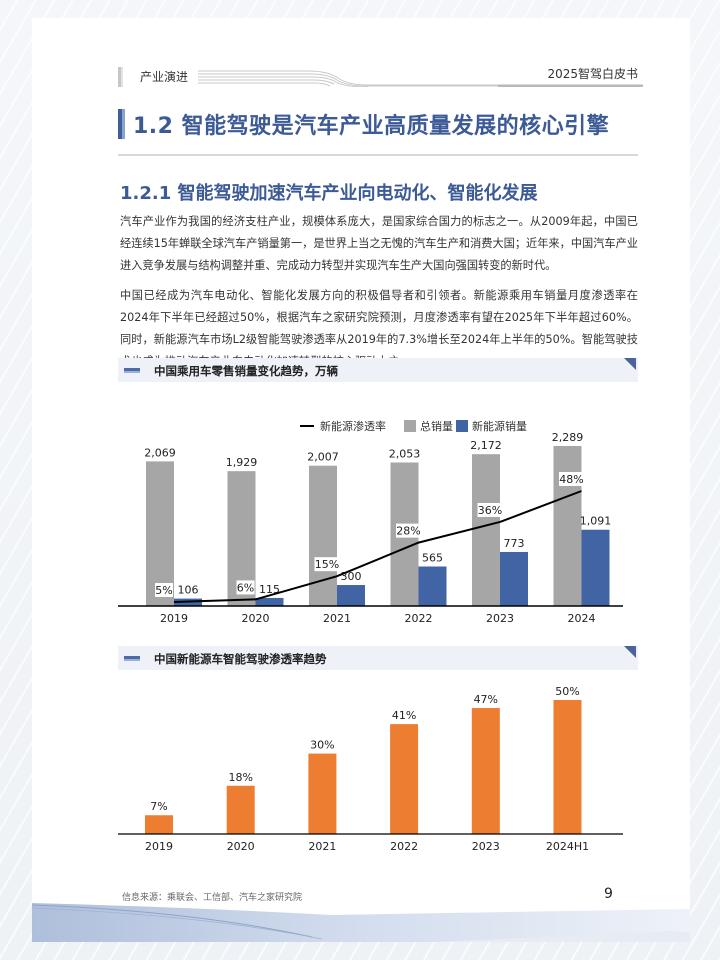  What do you see at coordinates (329, 193) in the screenshot?
I see `subsection-heading: 1.2.1 智能驾驶加速汽车产业向电动化、智能化发展` at bounding box center [329, 193].